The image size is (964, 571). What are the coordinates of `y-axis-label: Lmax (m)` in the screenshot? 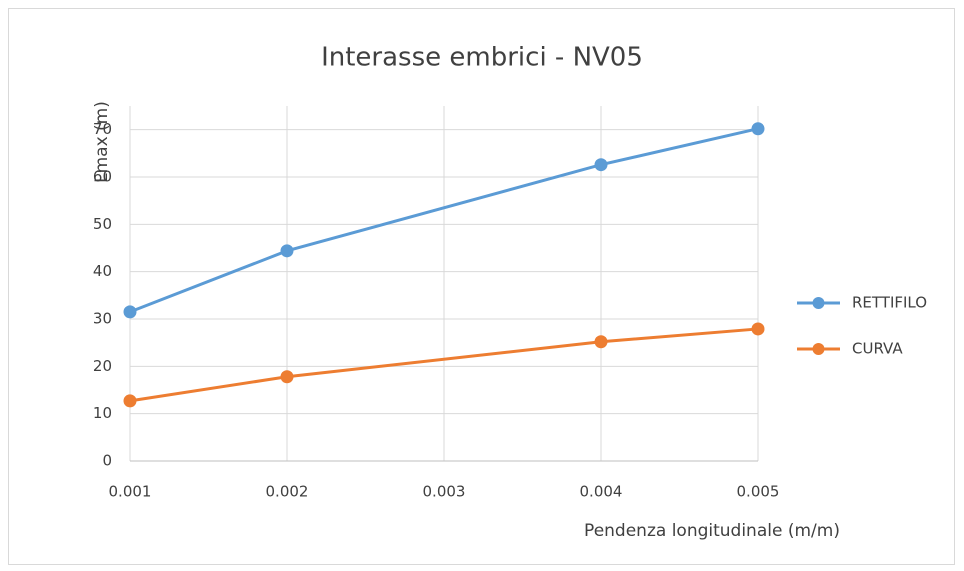 It's located at (102, 142).